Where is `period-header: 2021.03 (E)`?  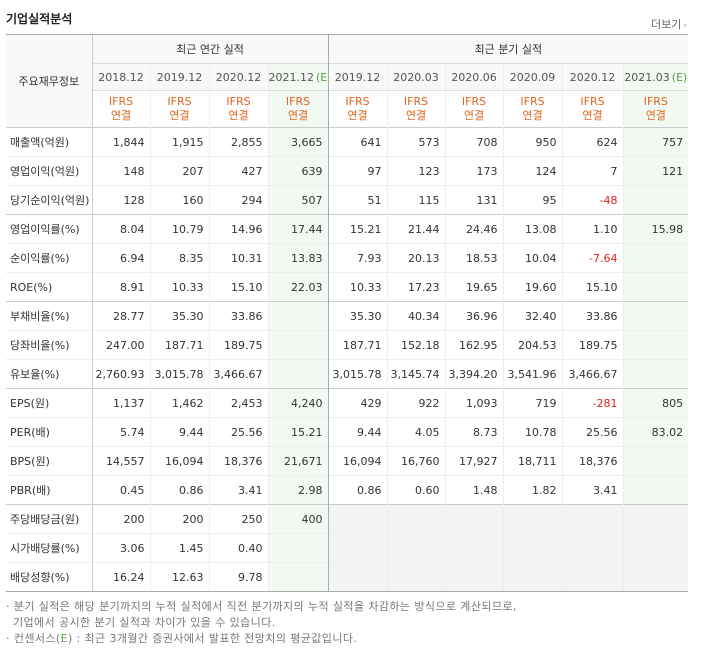 period-header: 2021.03 (E) is located at coordinates (655, 77).